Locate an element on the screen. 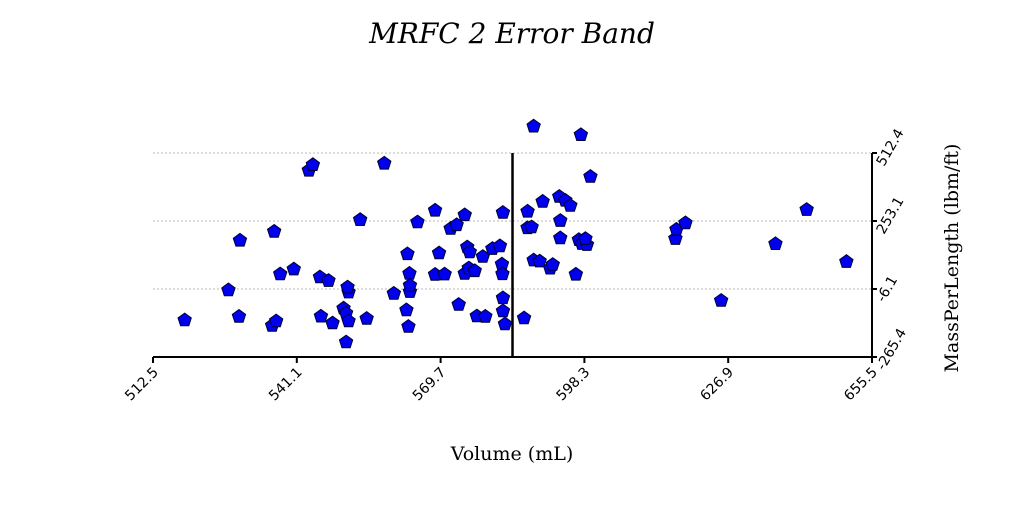 This screenshot has height=512, width=1024. y-tick-label-3: 512.4 is located at coordinates (891, 147).